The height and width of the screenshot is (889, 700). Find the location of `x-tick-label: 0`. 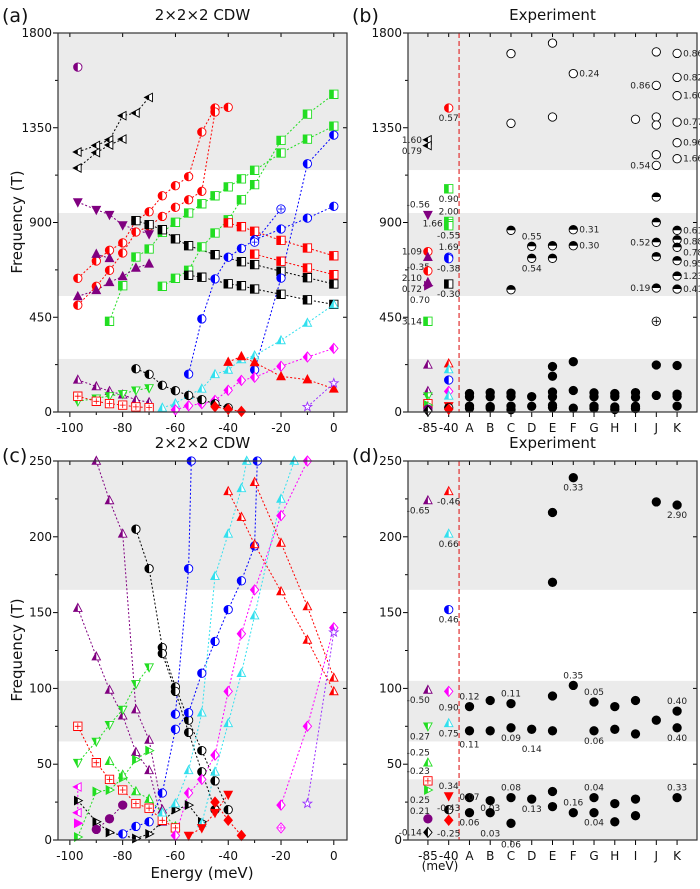

x-tick-label: 0 is located at coordinates (334, 428).